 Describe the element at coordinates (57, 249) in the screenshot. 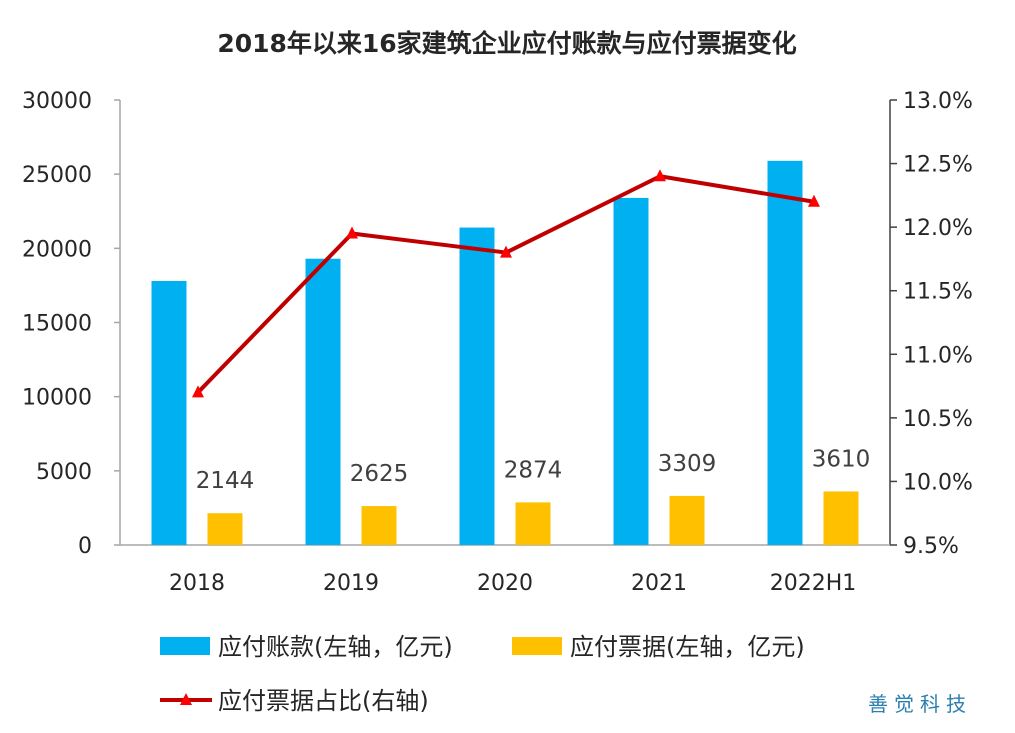

I see `left-tick-label: 20000` at that location.